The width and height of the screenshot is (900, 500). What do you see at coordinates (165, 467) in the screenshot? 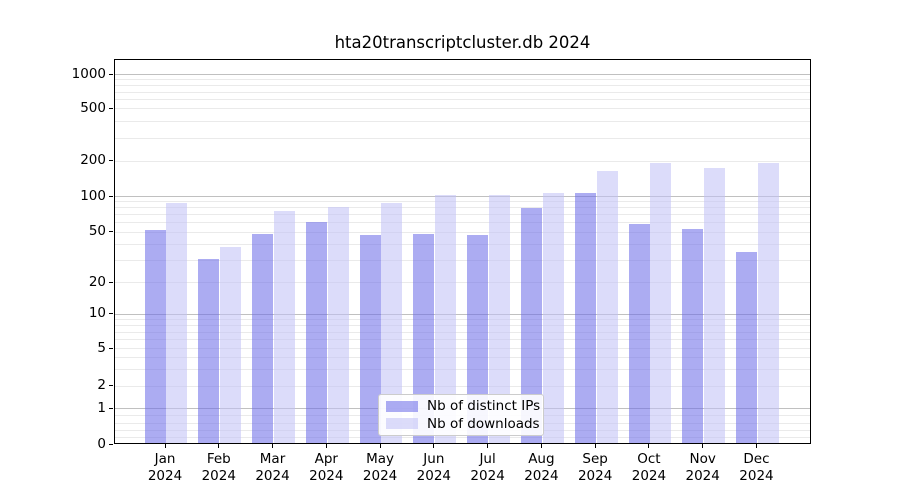
I see `x-axis-tick-label: Jan 2024` at bounding box center [165, 467].